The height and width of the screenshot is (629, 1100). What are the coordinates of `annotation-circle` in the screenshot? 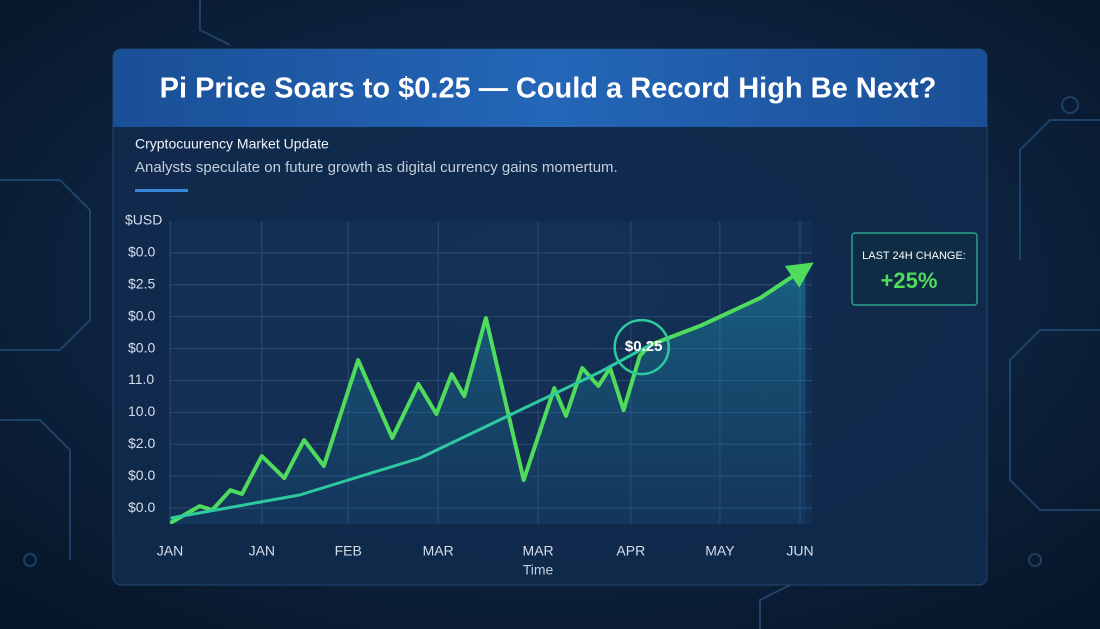 It's located at (641, 347).